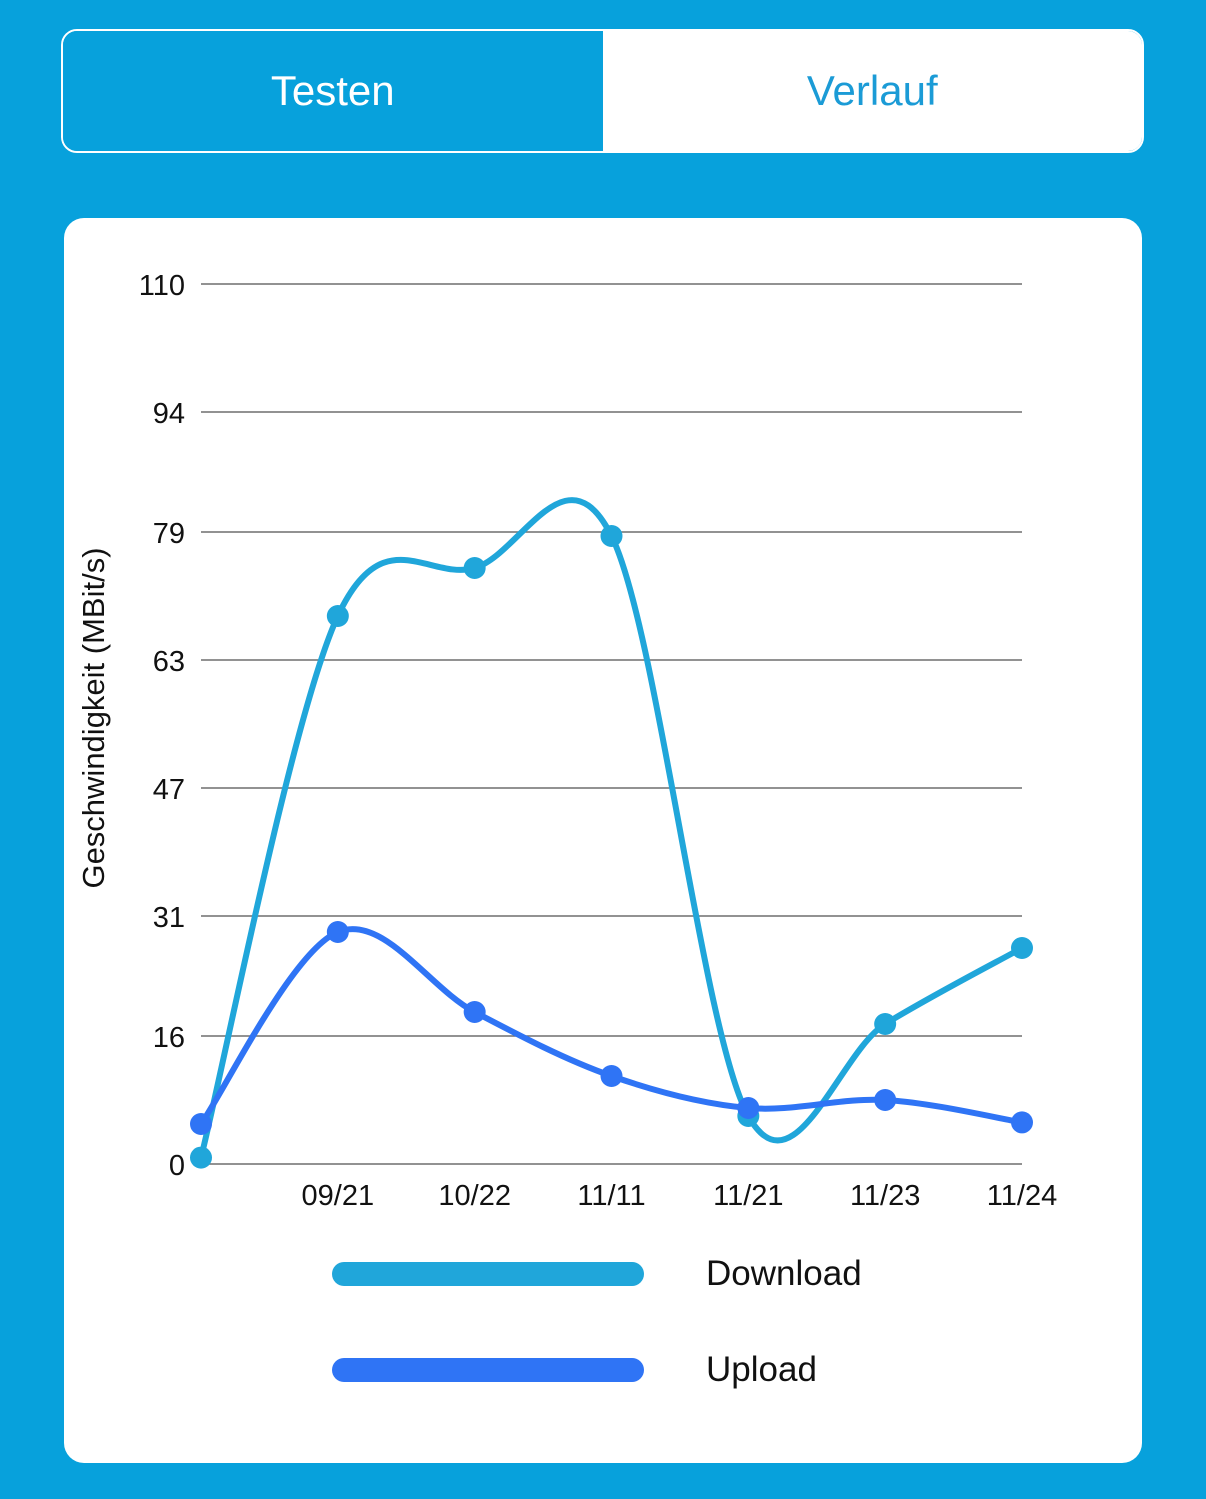 The height and width of the screenshot is (1499, 1206). I want to click on y-tick-label: 94, so click(169, 414).